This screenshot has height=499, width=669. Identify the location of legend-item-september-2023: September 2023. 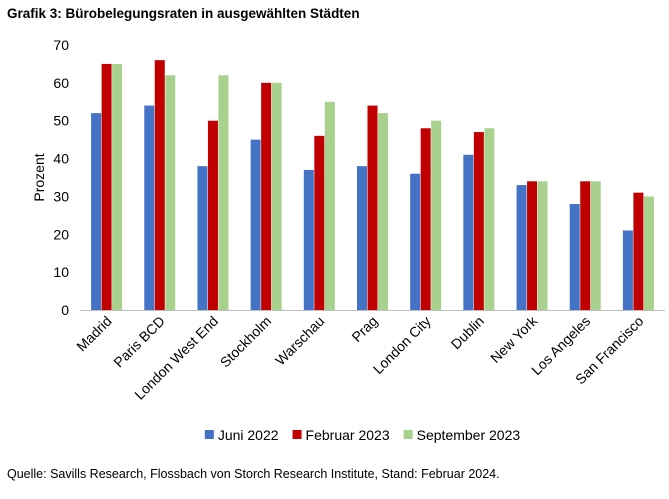
(462, 435).